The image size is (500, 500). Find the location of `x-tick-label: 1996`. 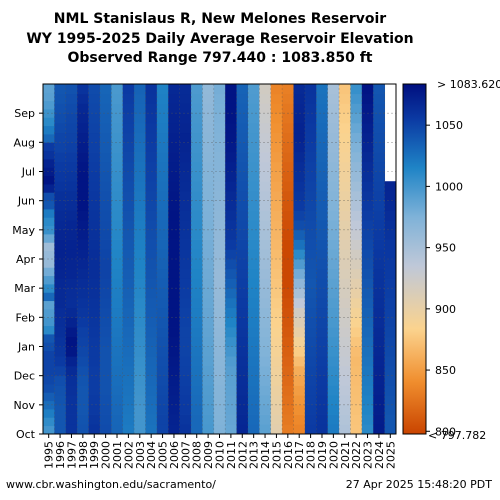

x-tick-label: 1996 is located at coordinates (60, 455).